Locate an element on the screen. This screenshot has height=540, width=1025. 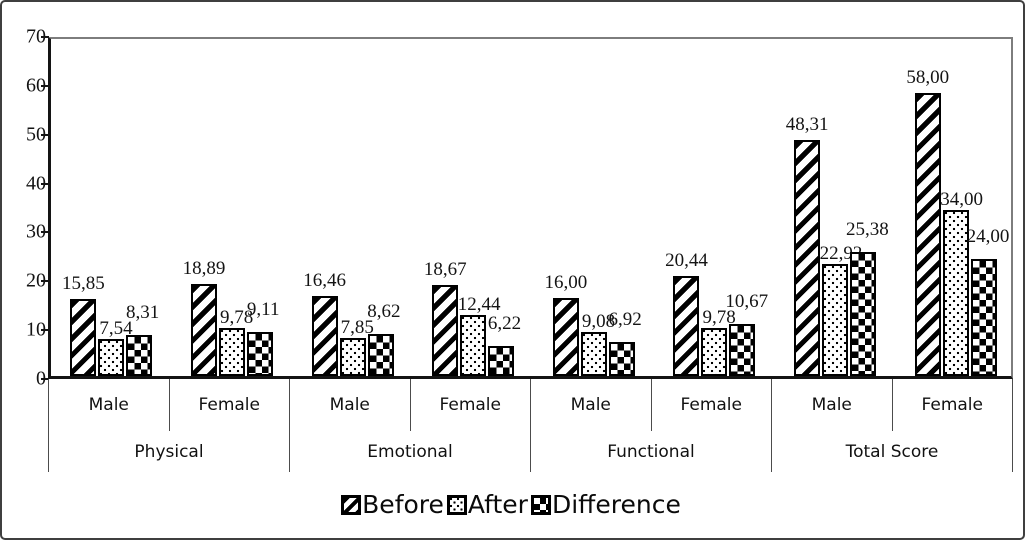
y-tick-label-10: 10 is located at coordinates (36, 329).